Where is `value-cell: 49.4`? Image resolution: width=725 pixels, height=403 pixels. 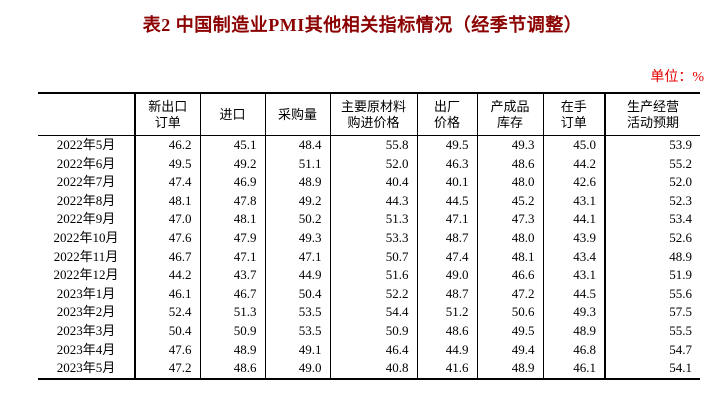 value-cell: 49.4 is located at coordinates (510, 350).